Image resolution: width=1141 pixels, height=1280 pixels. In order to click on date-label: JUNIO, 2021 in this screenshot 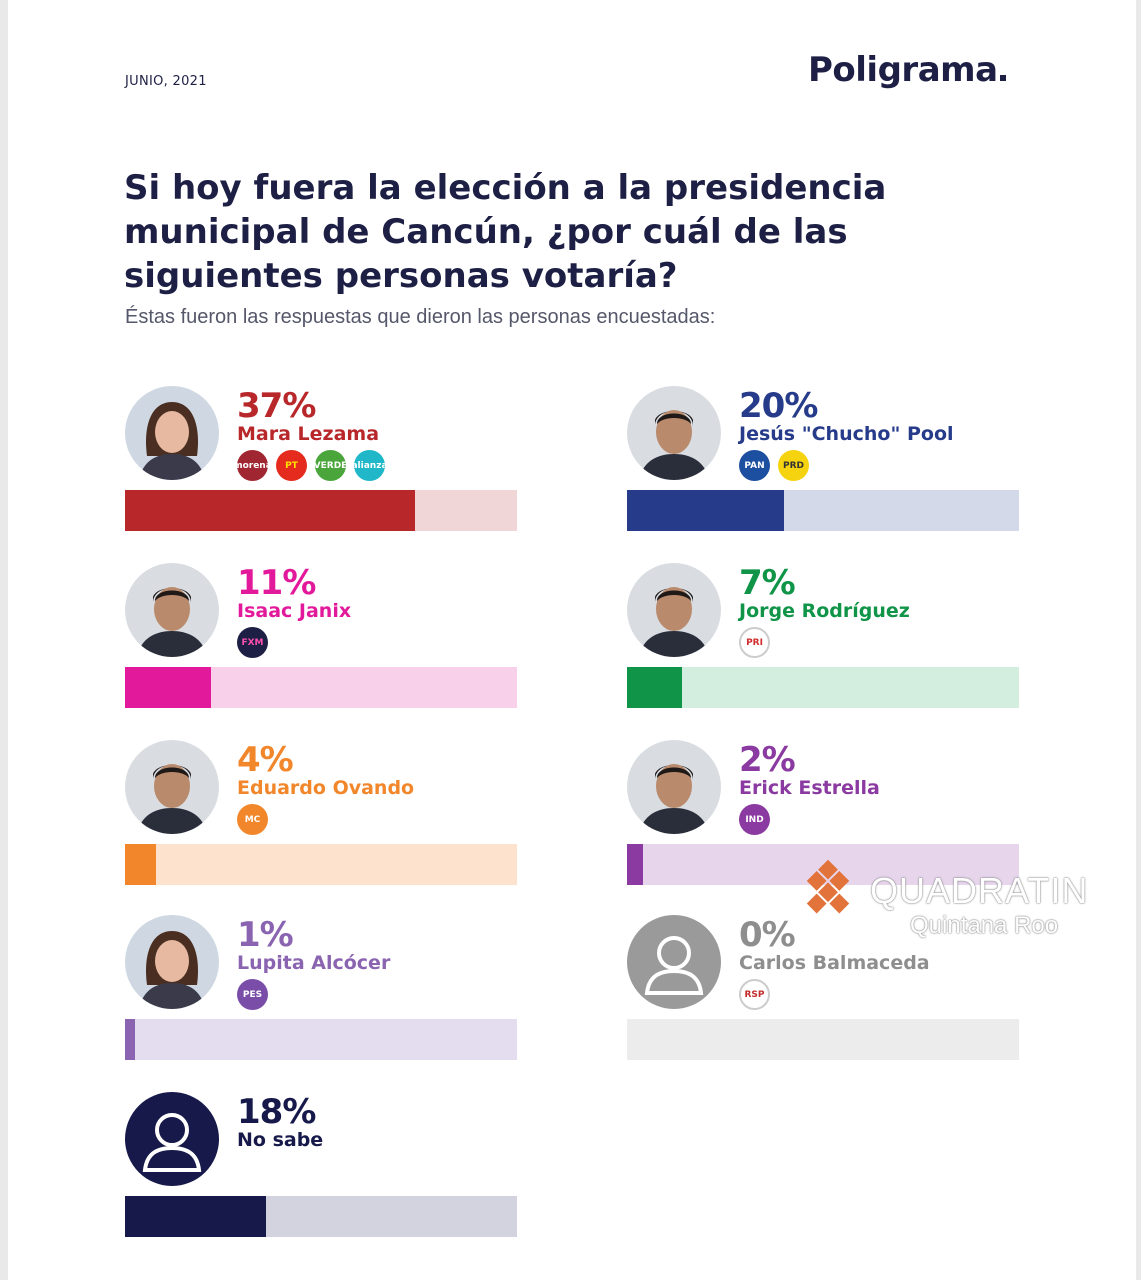, I will do `click(166, 81)`.